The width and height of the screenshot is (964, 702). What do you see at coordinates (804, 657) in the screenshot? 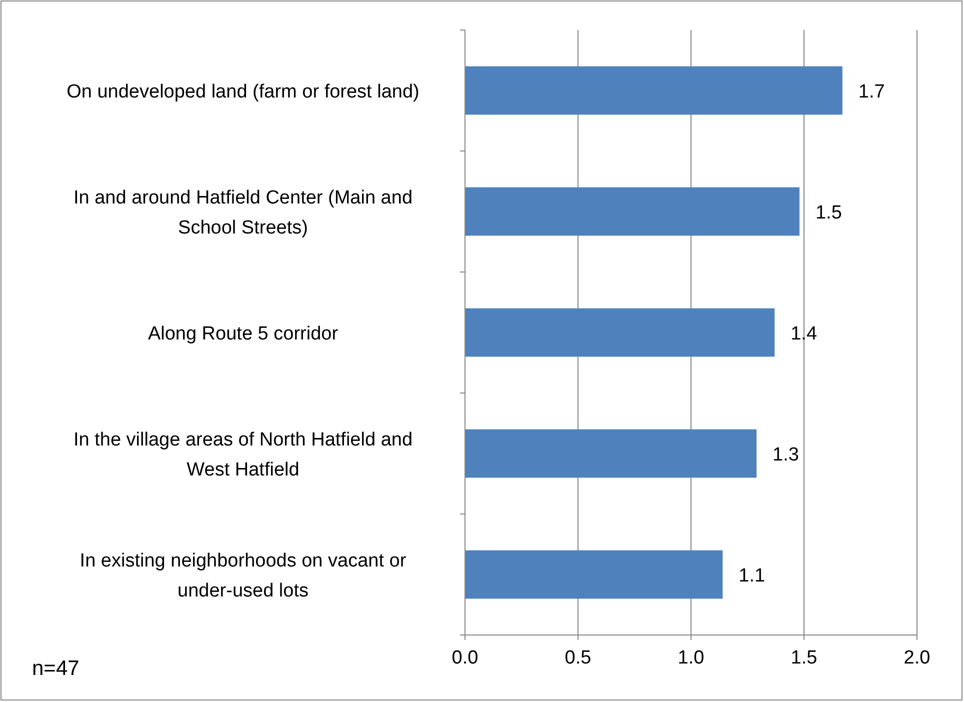
I see `x-tick-label: 1.5` at bounding box center [804, 657].